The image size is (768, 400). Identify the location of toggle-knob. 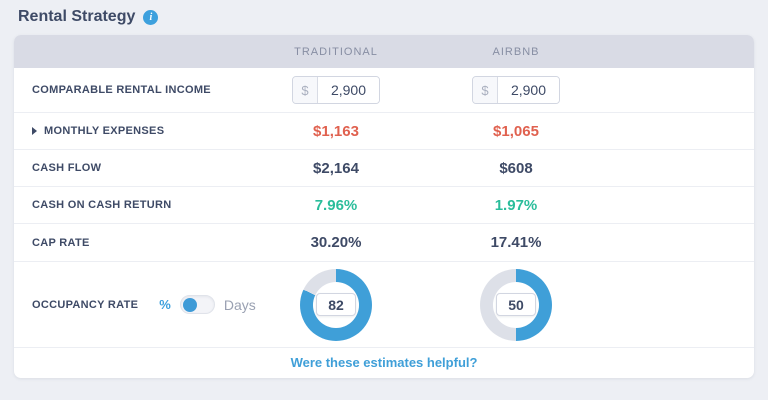
(189, 304).